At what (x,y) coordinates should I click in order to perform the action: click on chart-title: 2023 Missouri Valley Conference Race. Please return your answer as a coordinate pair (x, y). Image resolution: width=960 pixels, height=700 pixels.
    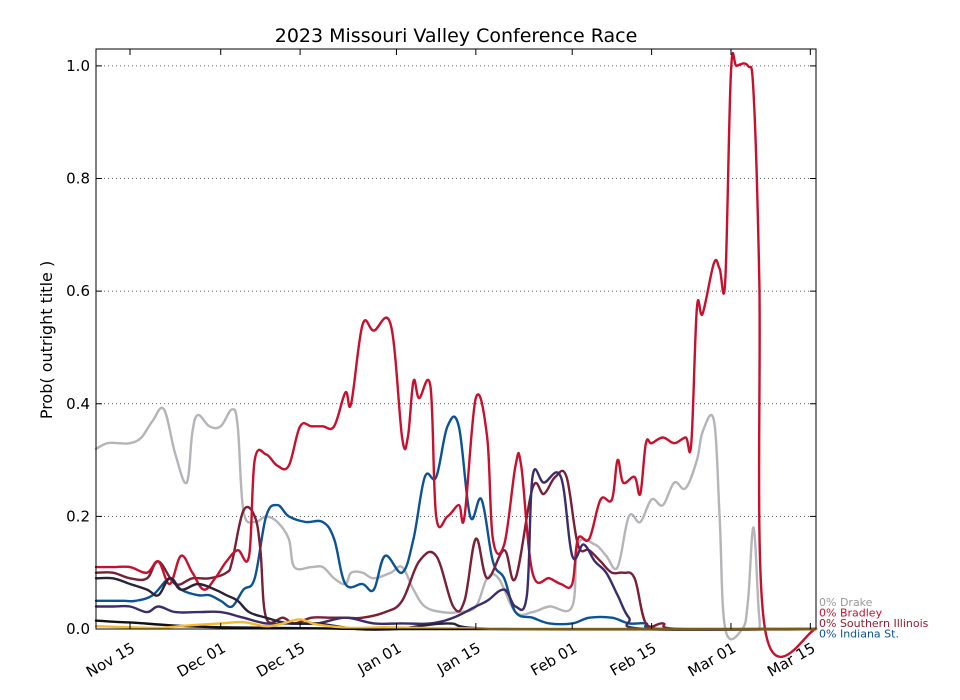
    Looking at the image, I should click on (456, 36).